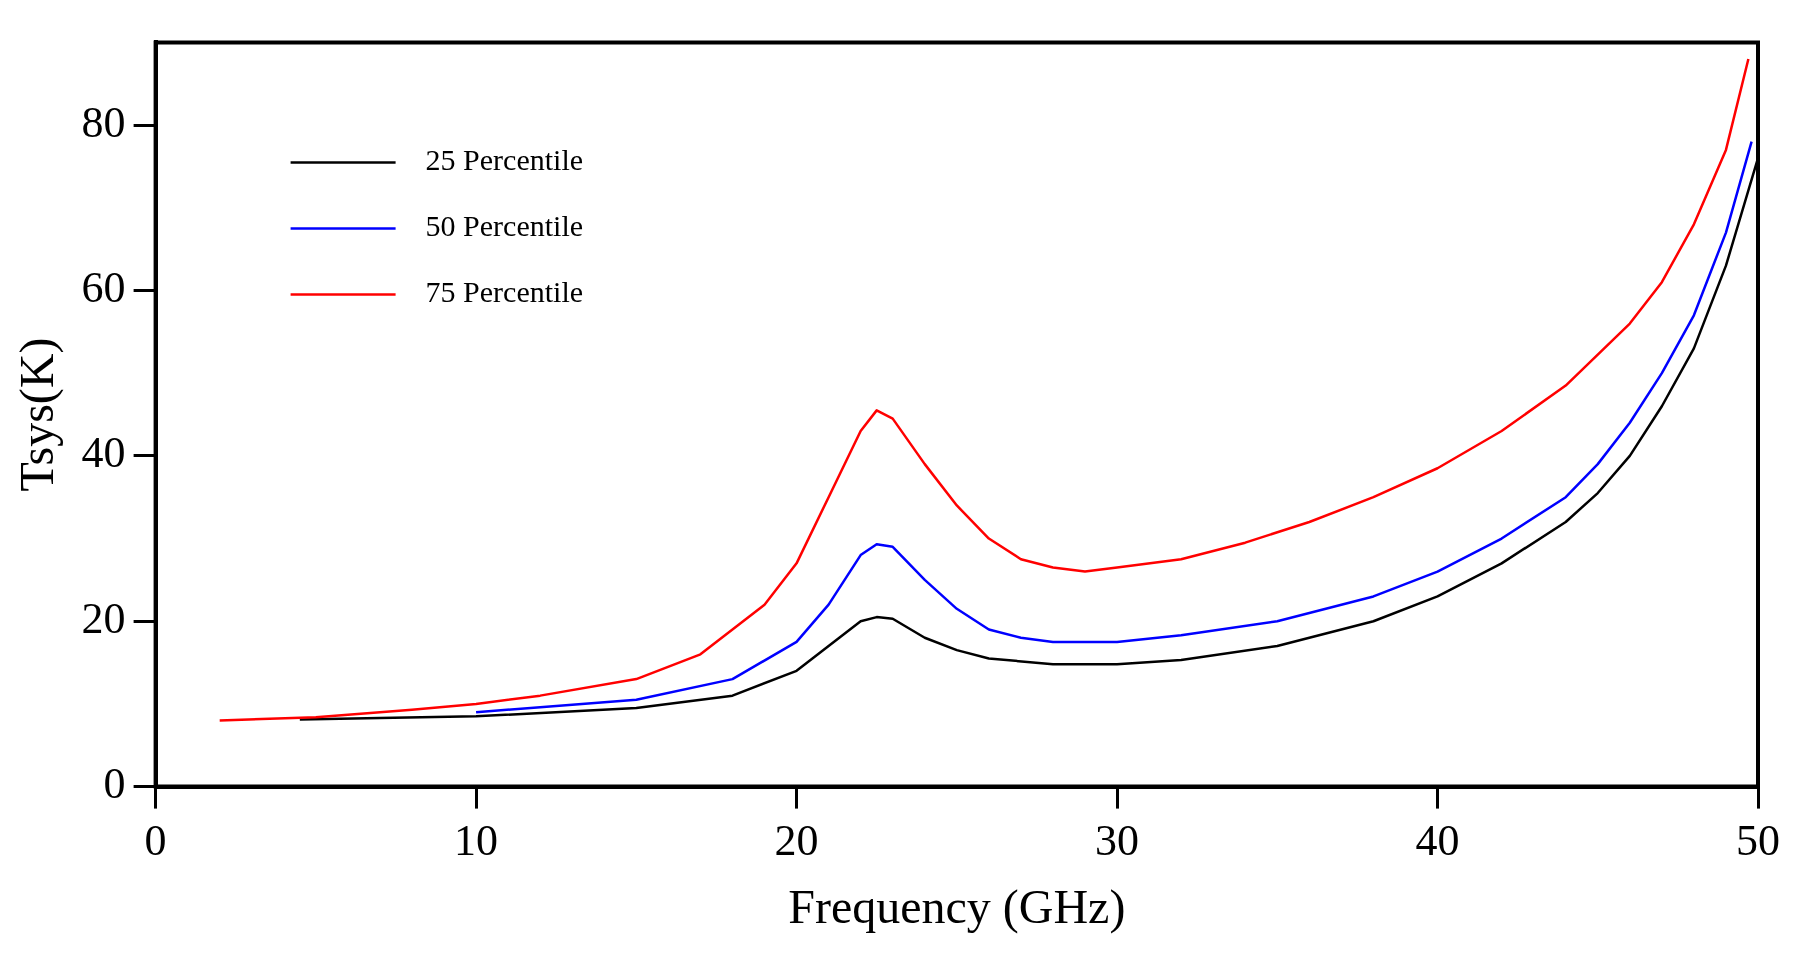 This screenshot has width=1798, height=953. Describe the element at coordinates (37, 414) in the screenshot. I see `y-axis-title: Tsys(K)` at that location.